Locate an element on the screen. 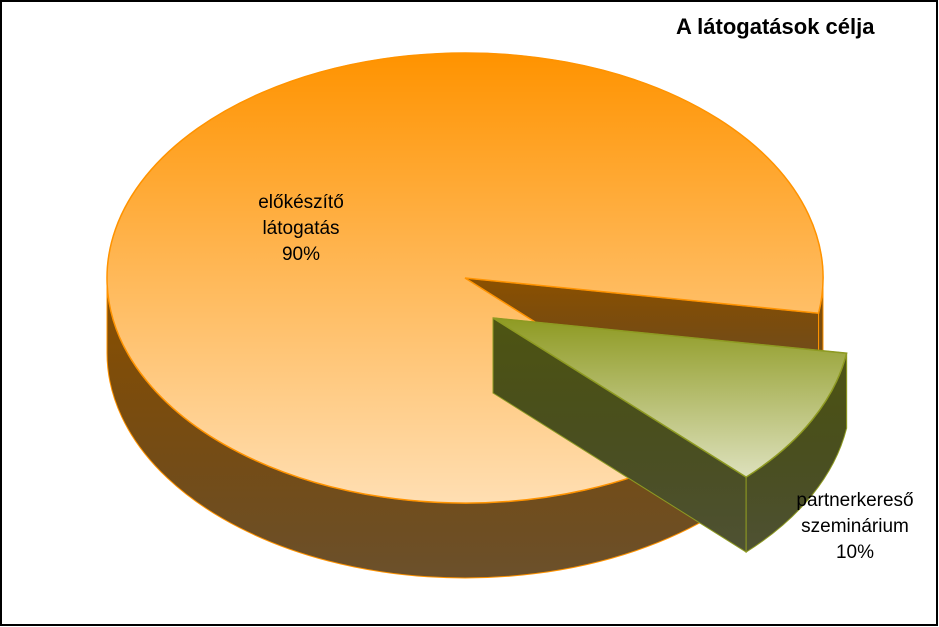  category-label: partnerkereső szeminárium is located at coordinates (855, 513).